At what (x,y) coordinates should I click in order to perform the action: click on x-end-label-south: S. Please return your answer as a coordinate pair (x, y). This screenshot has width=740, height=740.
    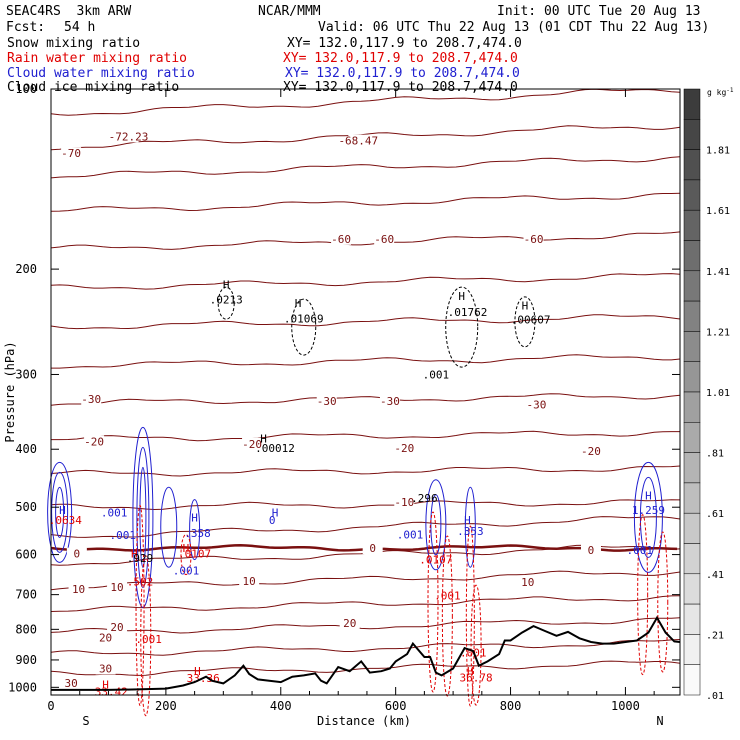
    Looking at the image, I should click on (85, 721).